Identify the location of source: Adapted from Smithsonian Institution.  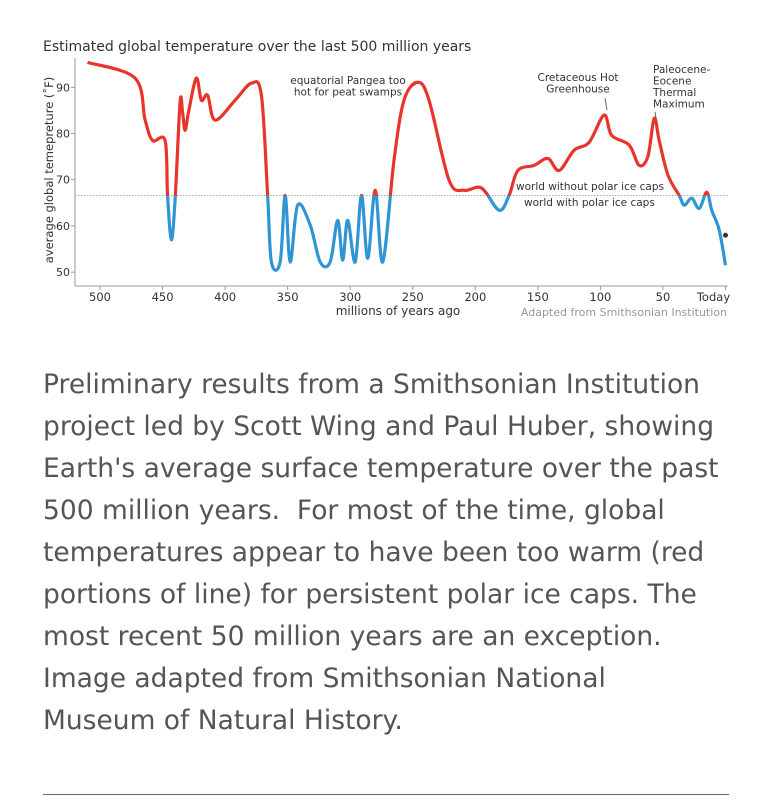
(624, 312).